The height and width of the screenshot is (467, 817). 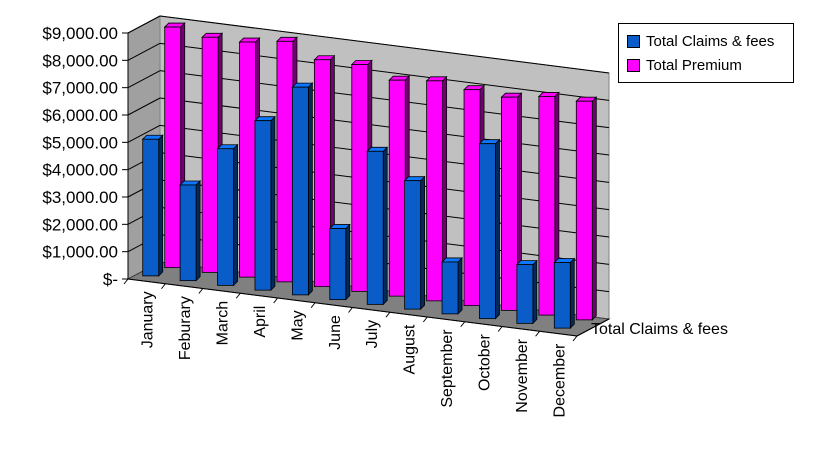 What do you see at coordinates (694, 65) in the screenshot?
I see `legend-label-premium: Total Premium` at bounding box center [694, 65].